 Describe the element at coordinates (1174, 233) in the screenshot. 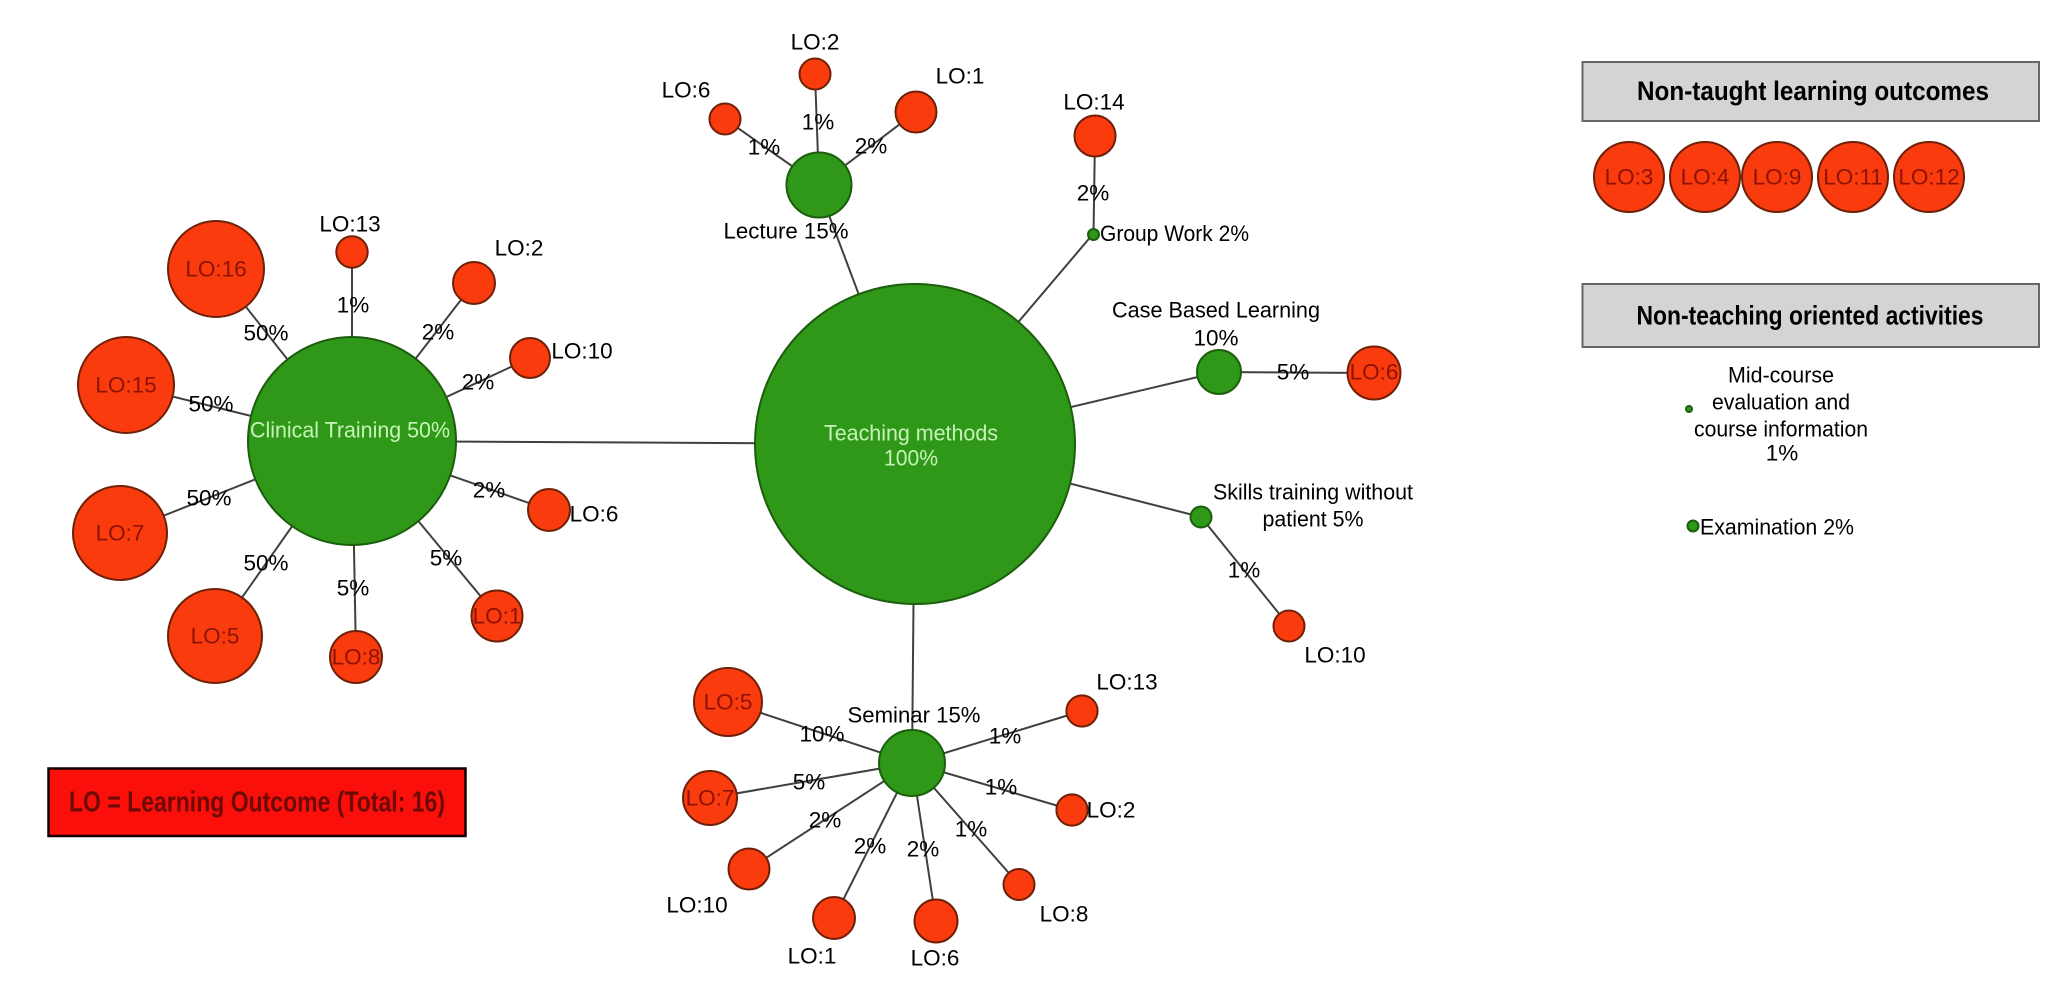

I see `svg-text: Group Work 2%` at that location.